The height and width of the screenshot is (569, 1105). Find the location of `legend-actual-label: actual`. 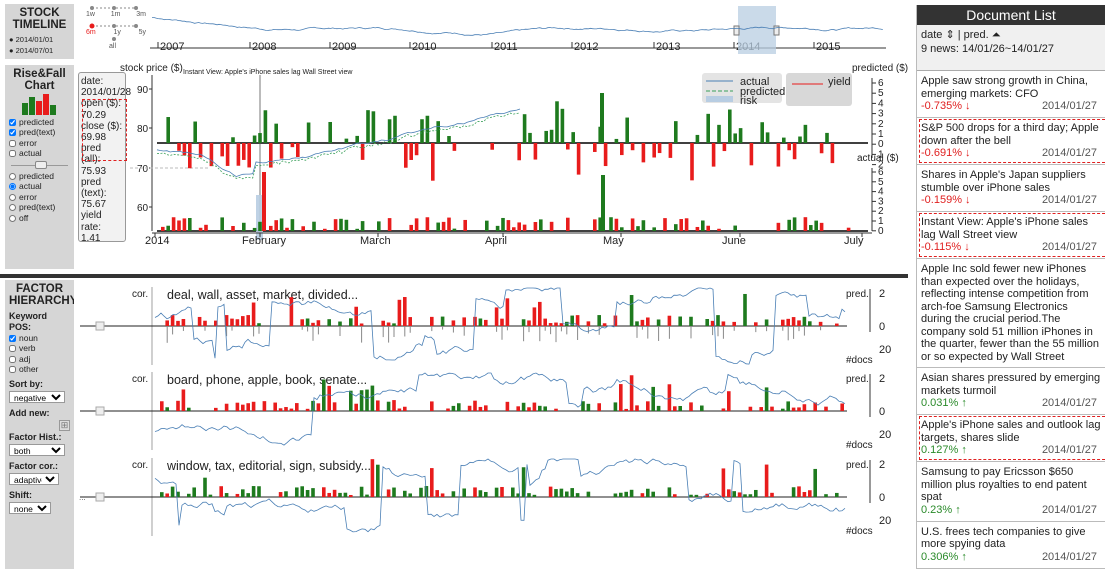

legend-actual-label: actual is located at coordinates (754, 82).